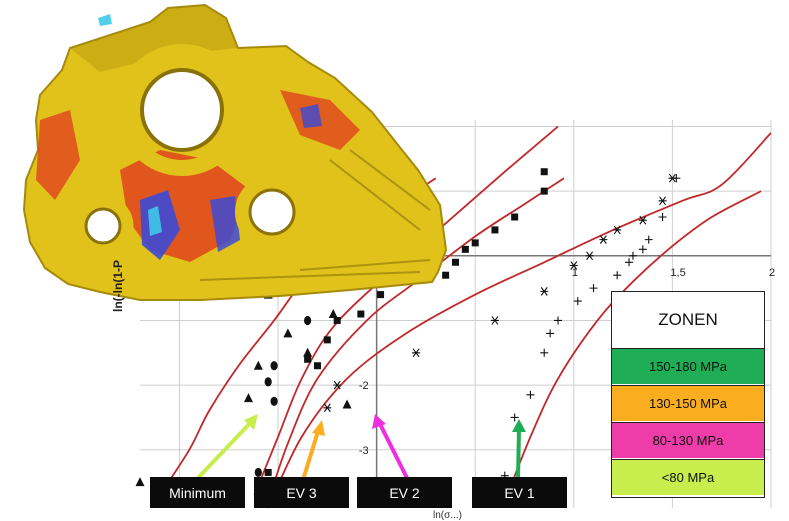 The image size is (789, 521). I want to click on arrowhead-ev1, so click(519, 425).